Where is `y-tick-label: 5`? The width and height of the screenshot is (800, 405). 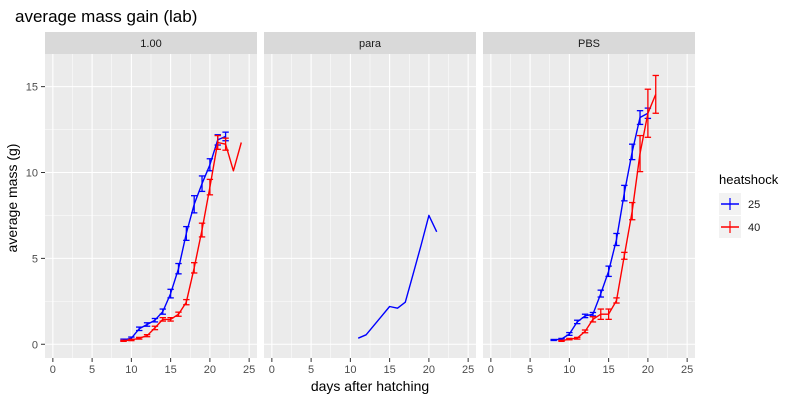 y-tick-label: 5 is located at coordinates (35, 259).